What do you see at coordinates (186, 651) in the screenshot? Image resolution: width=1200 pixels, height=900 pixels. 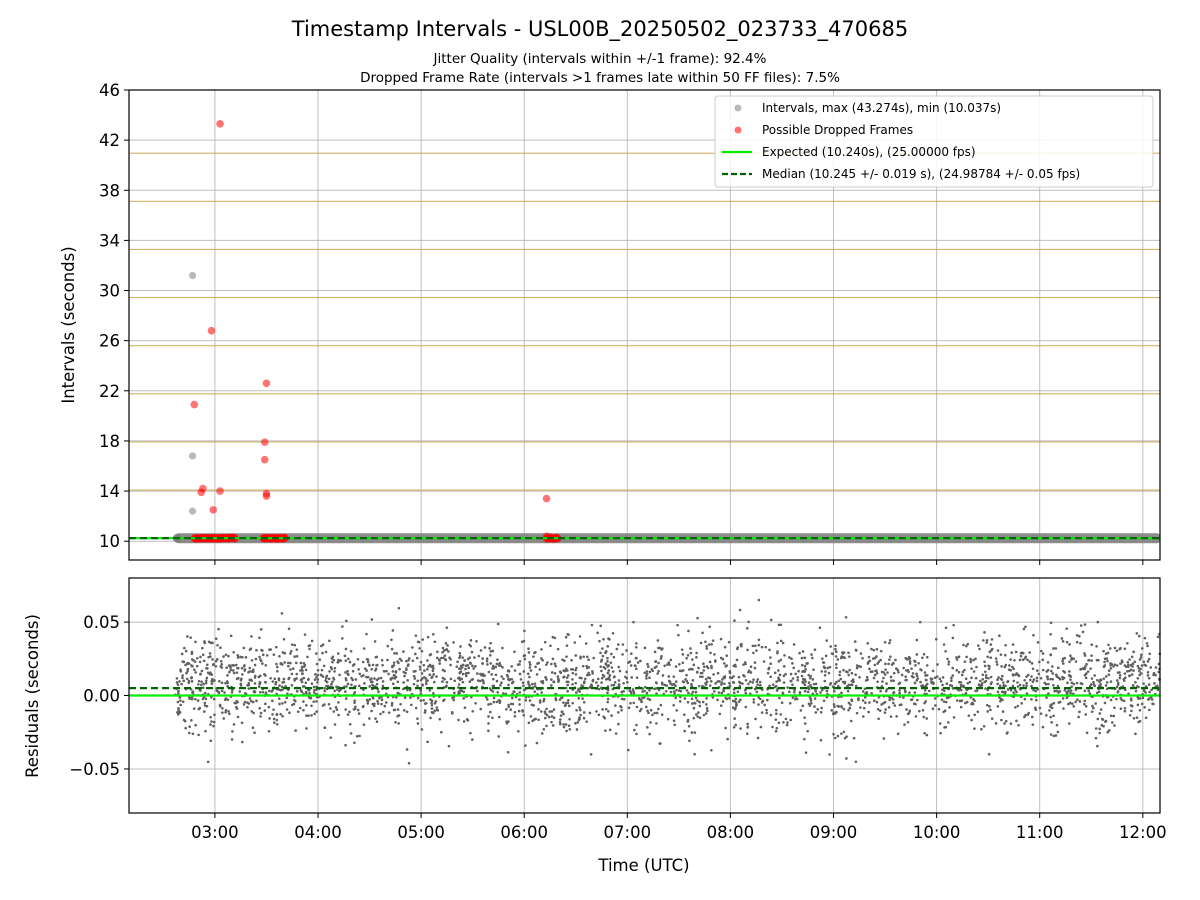 I see `residual-point-1947` at bounding box center [186, 651].